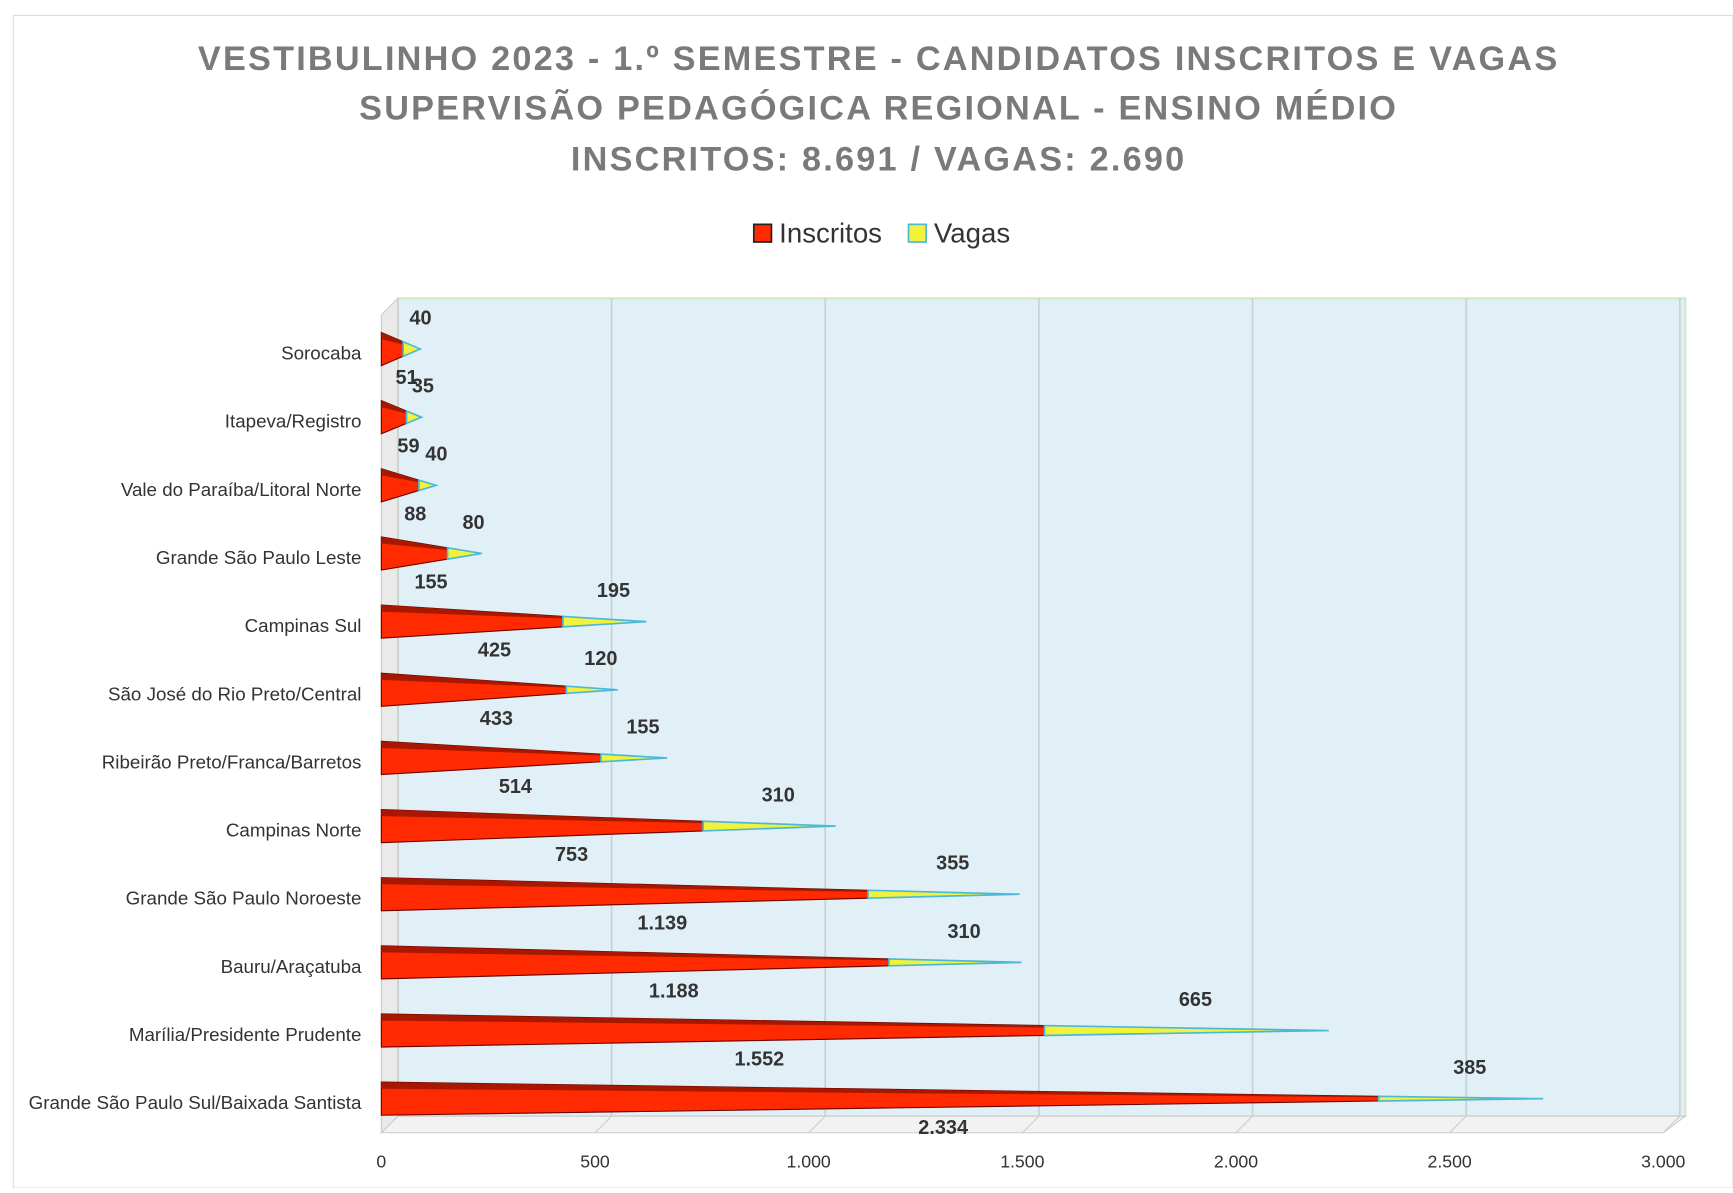 Image resolution: width=1733 pixels, height=1193 pixels. What do you see at coordinates (600, 659) in the screenshot?
I see `data-label: 120` at bounding box center [600, 659].